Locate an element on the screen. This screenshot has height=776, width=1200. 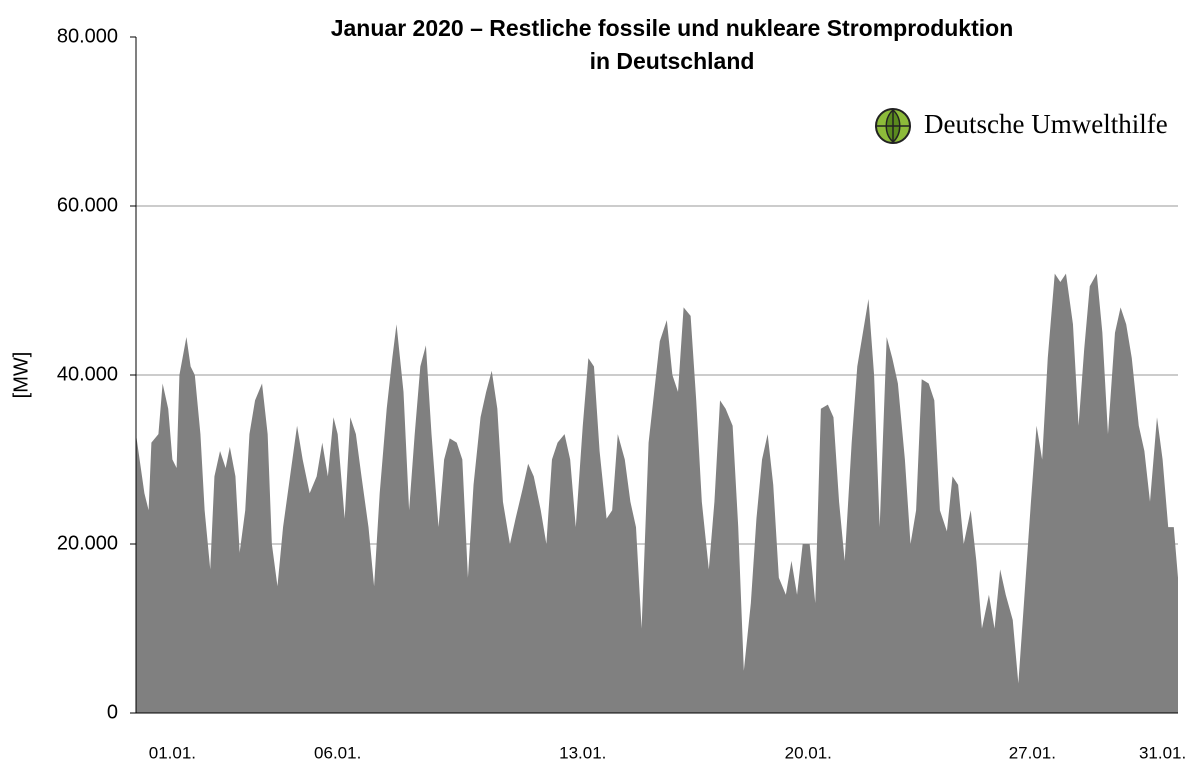
y-axis-label: [MW] is located at coordinates (21, 375).